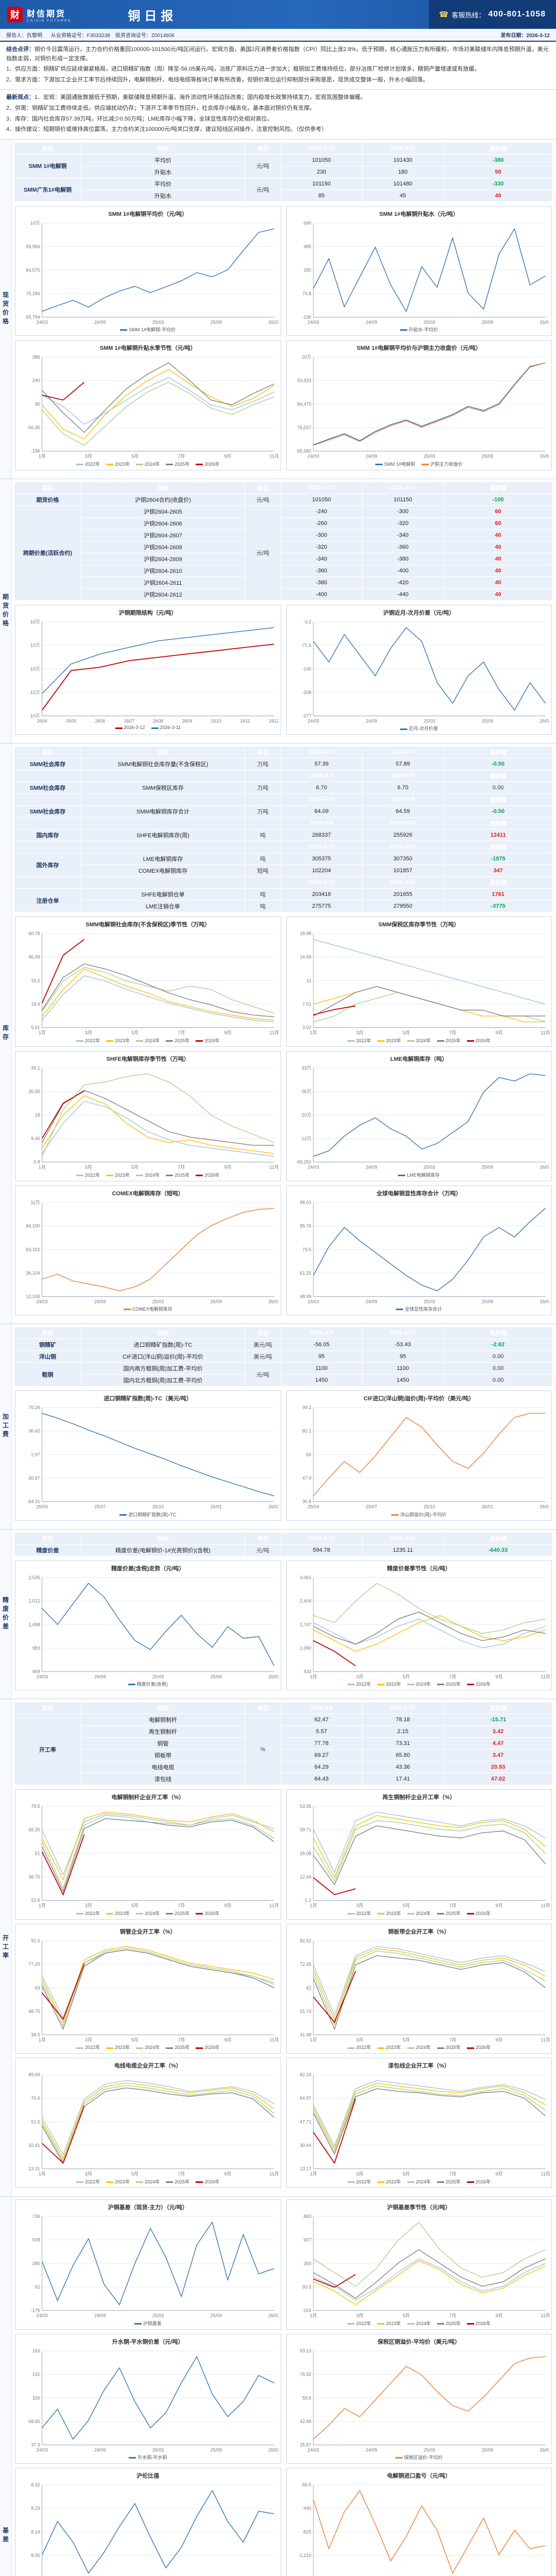 This screenshot has height=2576, width=556. What do you see at coordinates (163, 882) in the screenshot?
I see `table-header-cell` at bounding box center [163, 882].